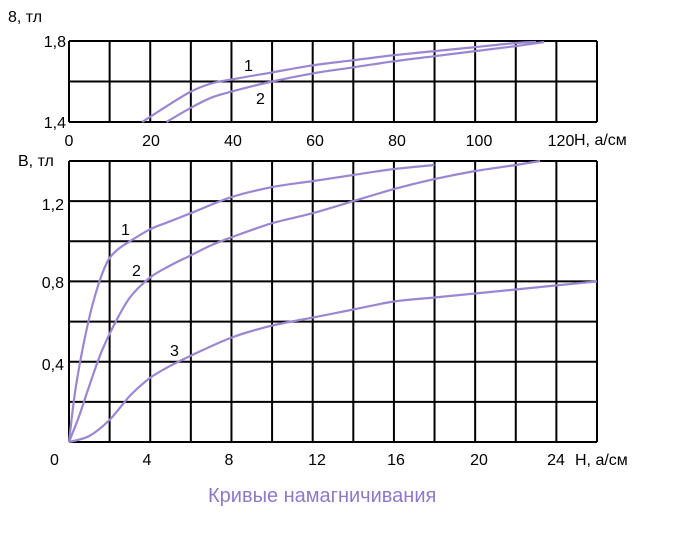 This screenshot has width=691, height=534. Describe the element at coordinates (317, 460) in the screenshot. I see `bottom-x-tick-label: 12` at that location.